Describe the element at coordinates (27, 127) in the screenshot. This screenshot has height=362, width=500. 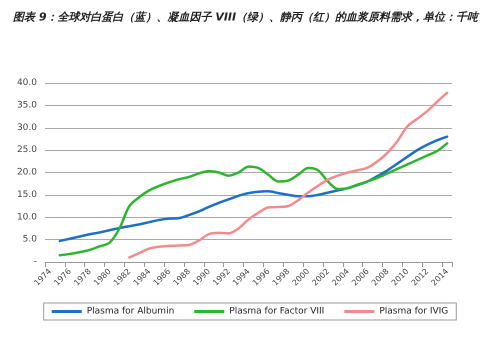
I see `y-tick-label: 30.0` at that location.